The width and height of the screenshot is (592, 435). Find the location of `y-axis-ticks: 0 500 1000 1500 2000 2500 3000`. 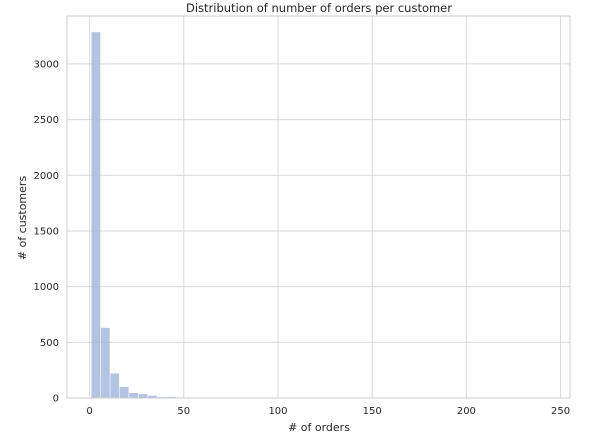

y-axis-ticks: 0 500 1000 1500 2000 2500 3000 is located at coordinates (46, 231).